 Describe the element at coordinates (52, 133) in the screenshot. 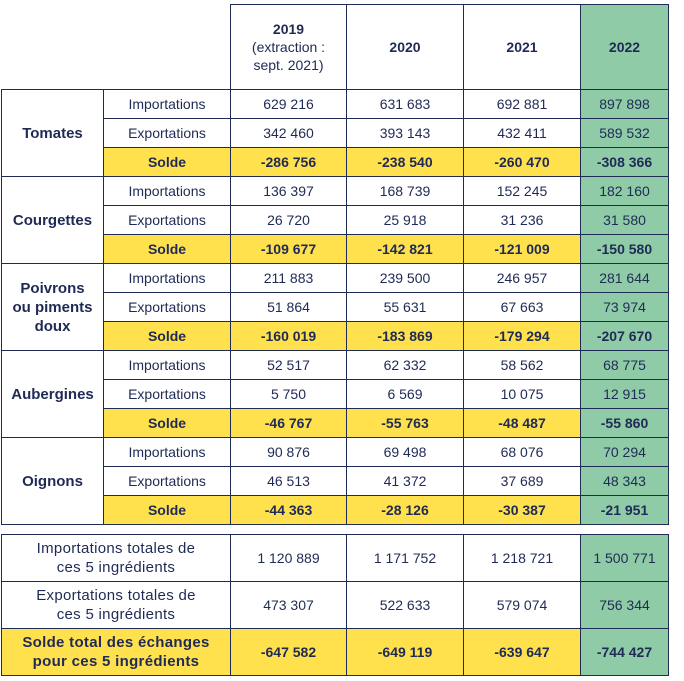

I see `product-name: Tomates` at that location.